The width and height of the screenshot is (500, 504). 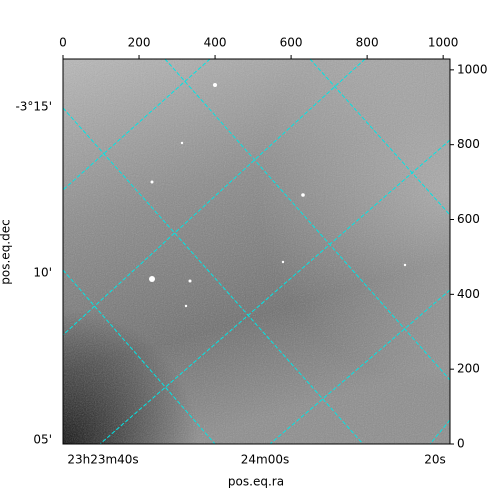 What do you see at coordinates (256, 482) in the screenshot?
I see `x-axis-label: pos.eq.ra` at bounding box center [256, 482].